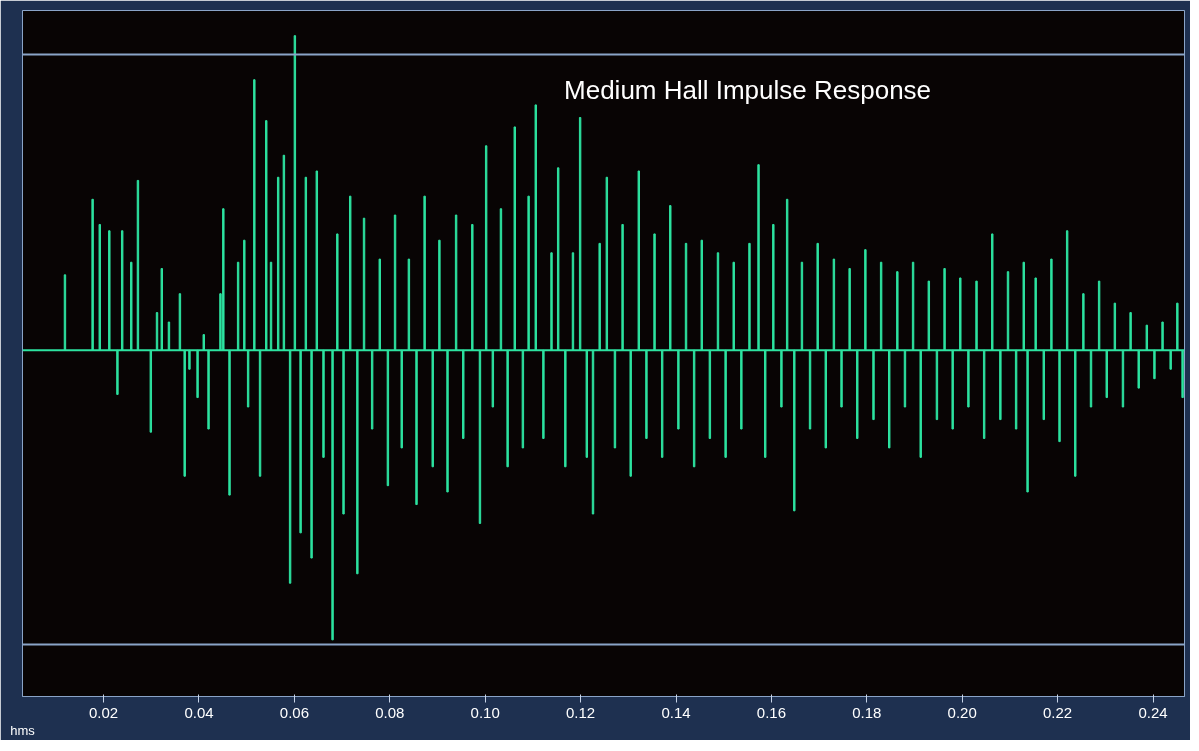 This screenshot has width=1199, height=751. What do you see at coordinates (199, 712) in the screenshot?
I see `x-tick-label: 0.04` at bounding box center [199, 712].